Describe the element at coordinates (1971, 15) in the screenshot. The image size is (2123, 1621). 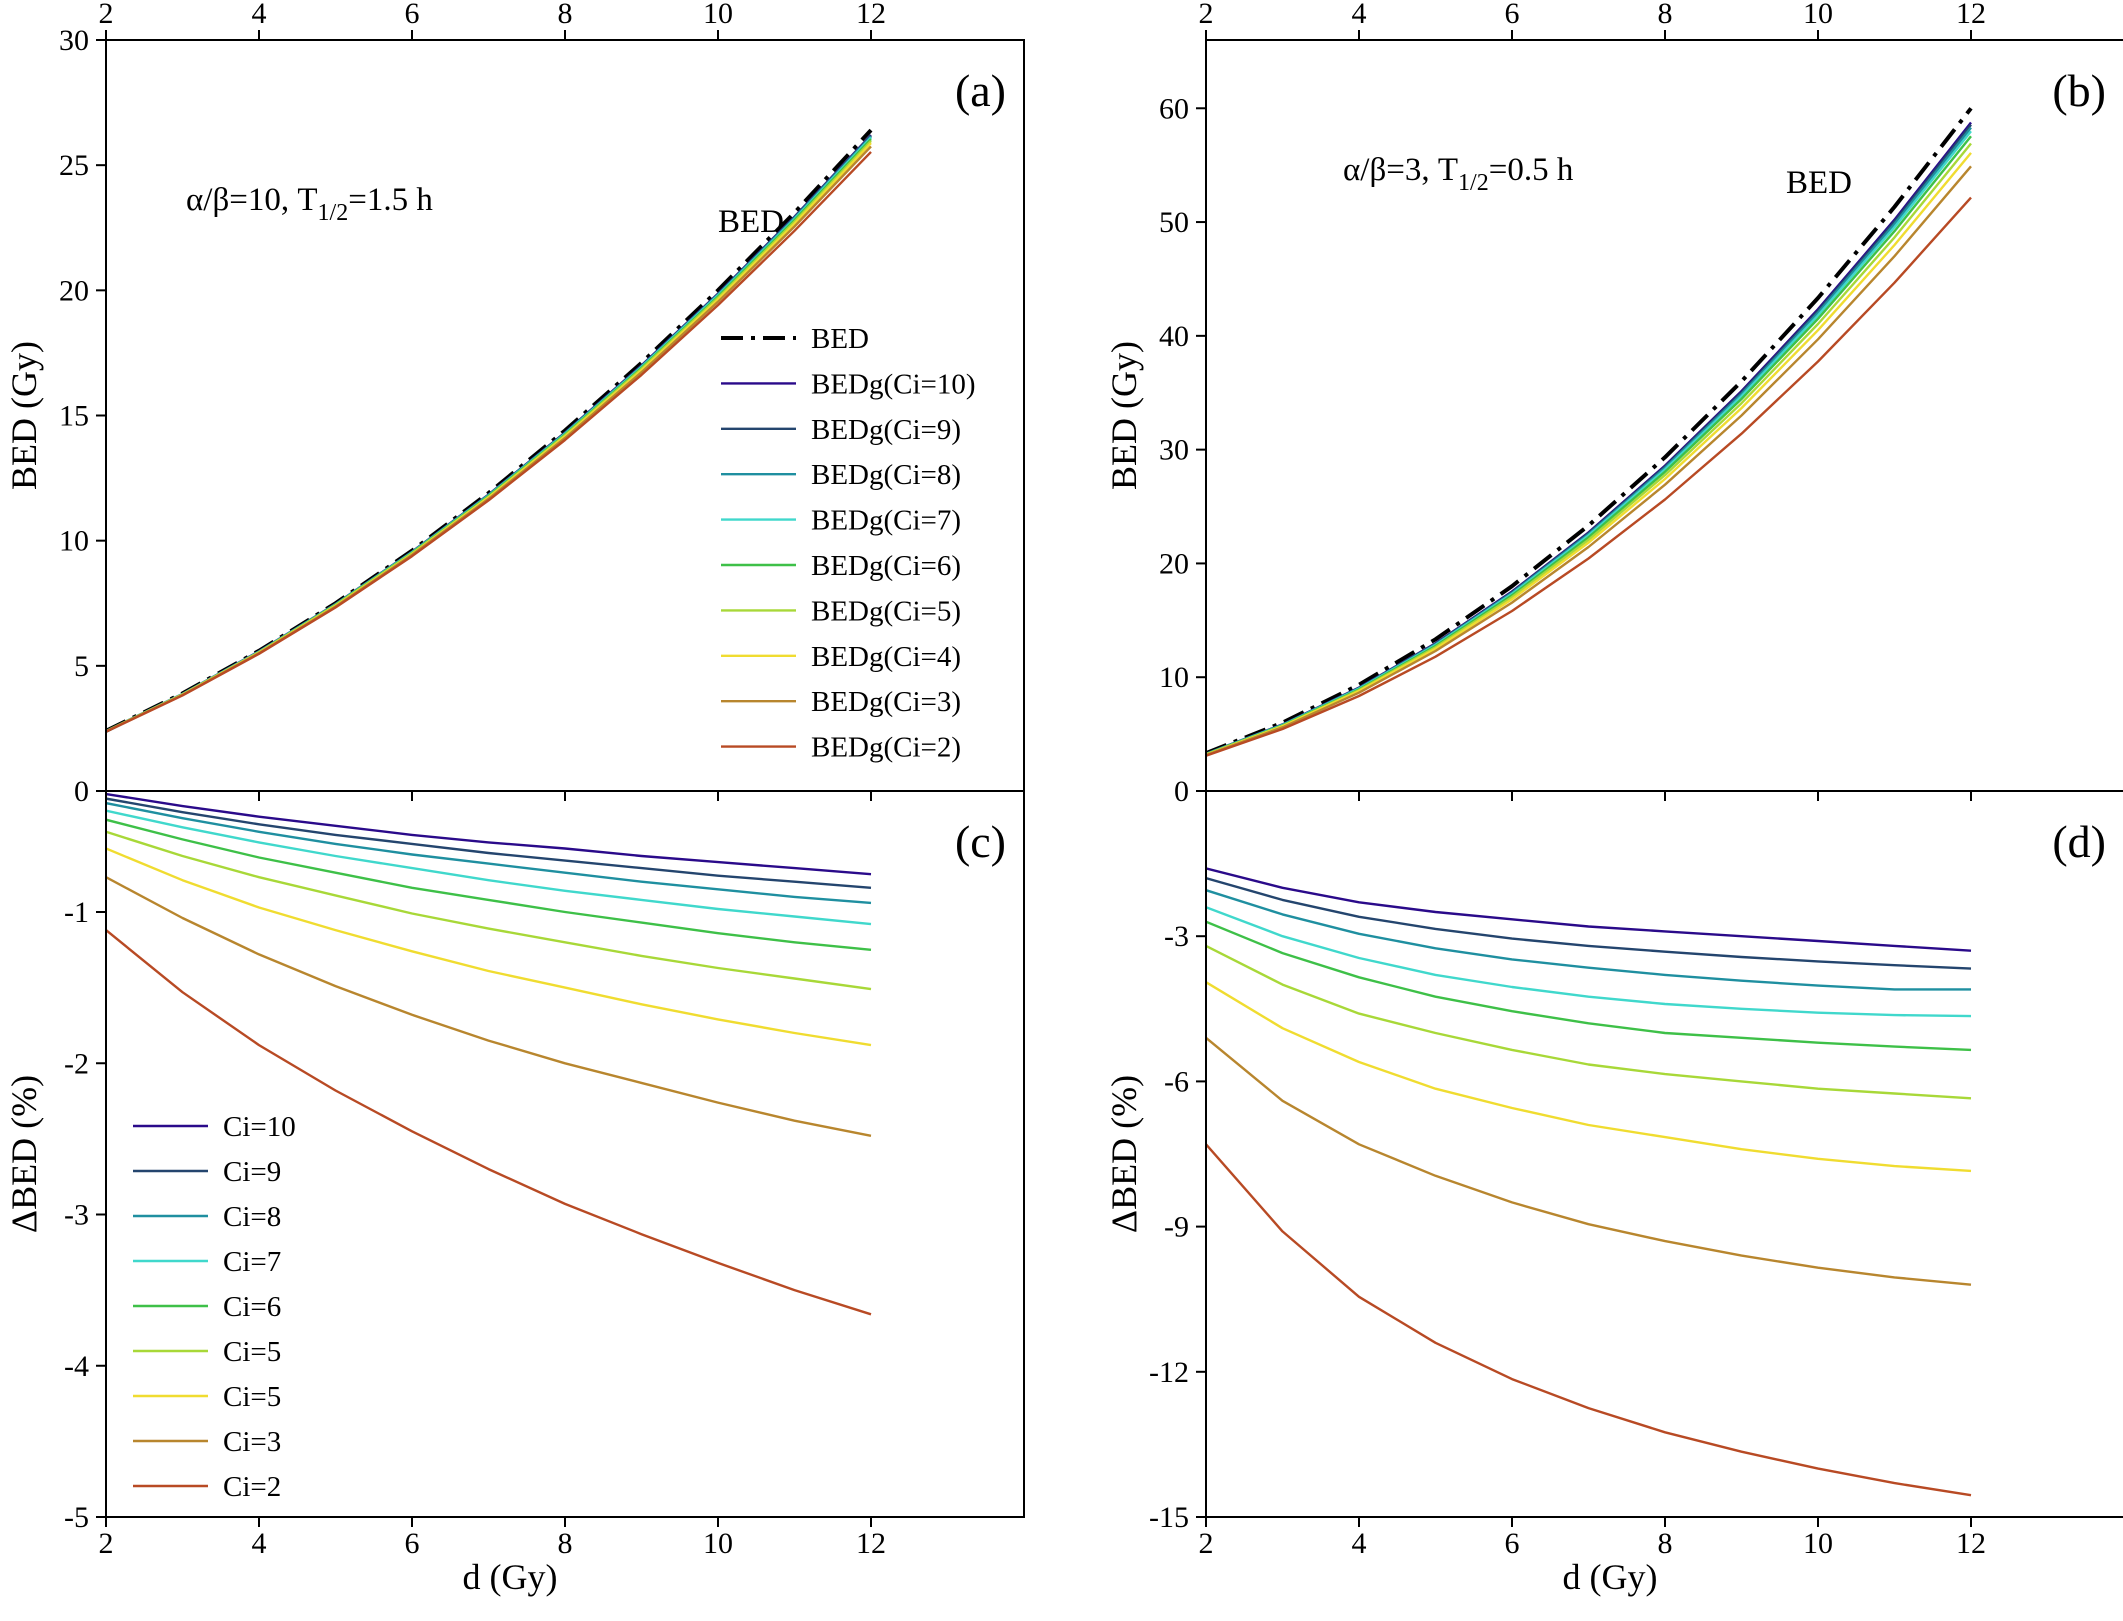
I see `x-tick-label-top: 12` at that location.